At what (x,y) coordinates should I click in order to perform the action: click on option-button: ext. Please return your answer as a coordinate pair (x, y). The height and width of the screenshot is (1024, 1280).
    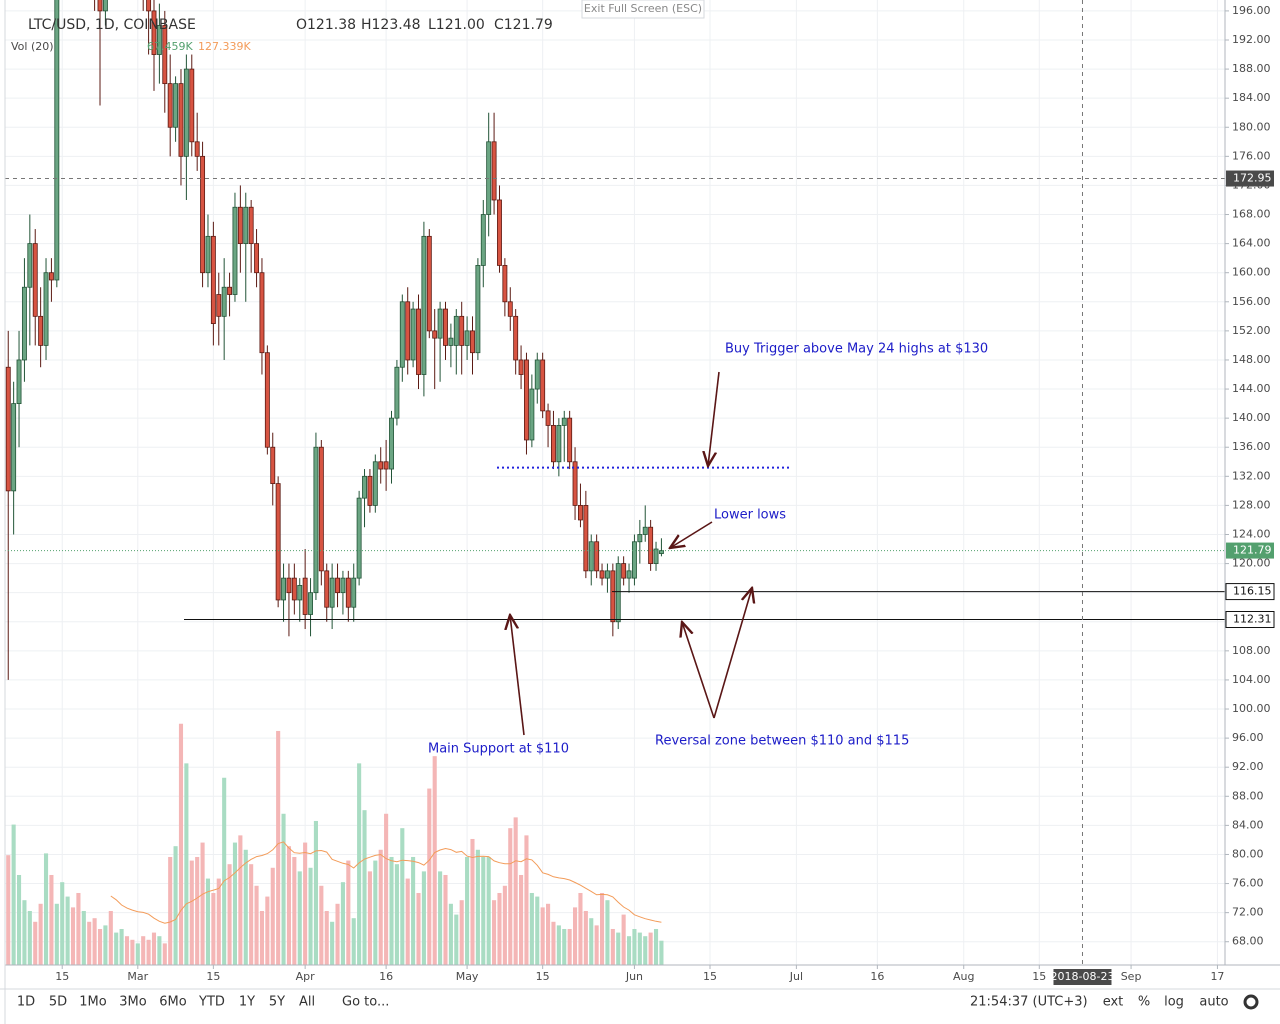
    Looking at the image, I should click on (1113, 1002).